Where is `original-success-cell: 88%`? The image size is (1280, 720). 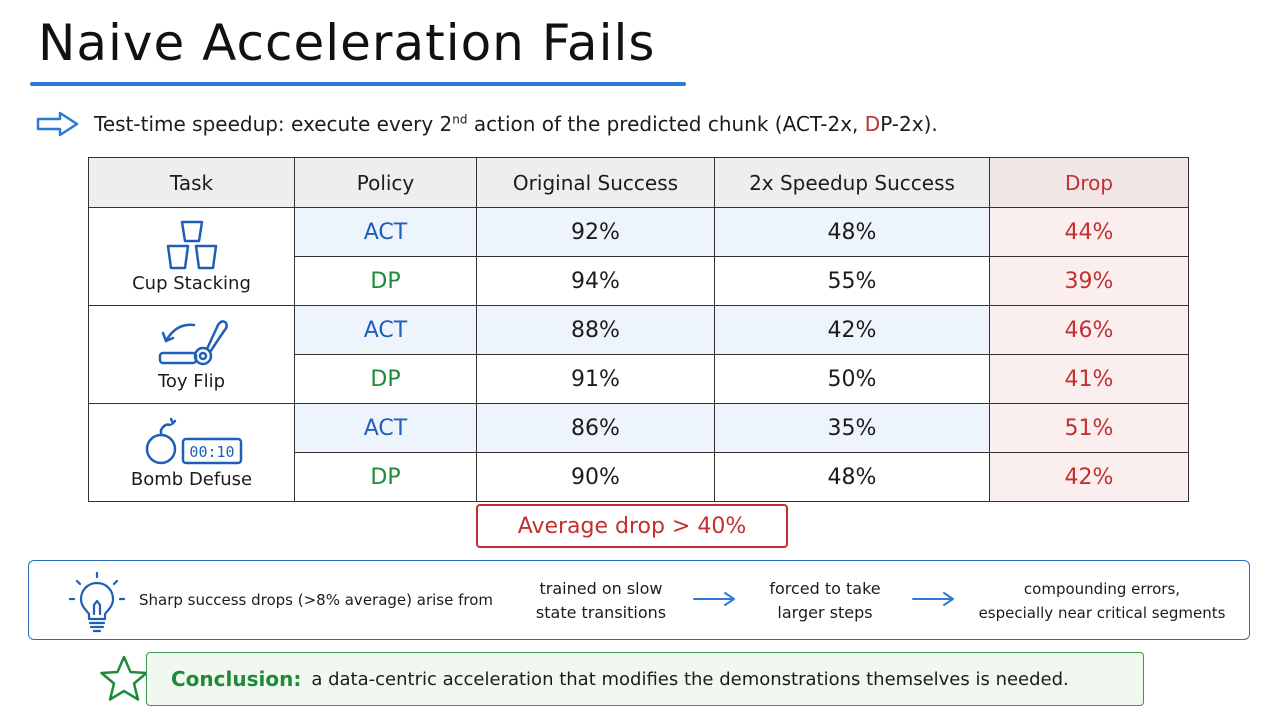
original-success-cell: 88% is located at coordinates (595, 330).